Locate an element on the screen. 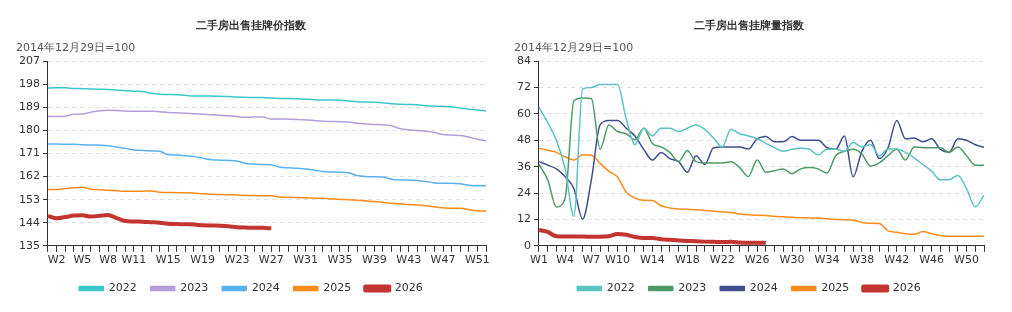 The width and height of the screenshot is (1012, 312). x-tick-label: W39 is located at coordinates (374, 260).